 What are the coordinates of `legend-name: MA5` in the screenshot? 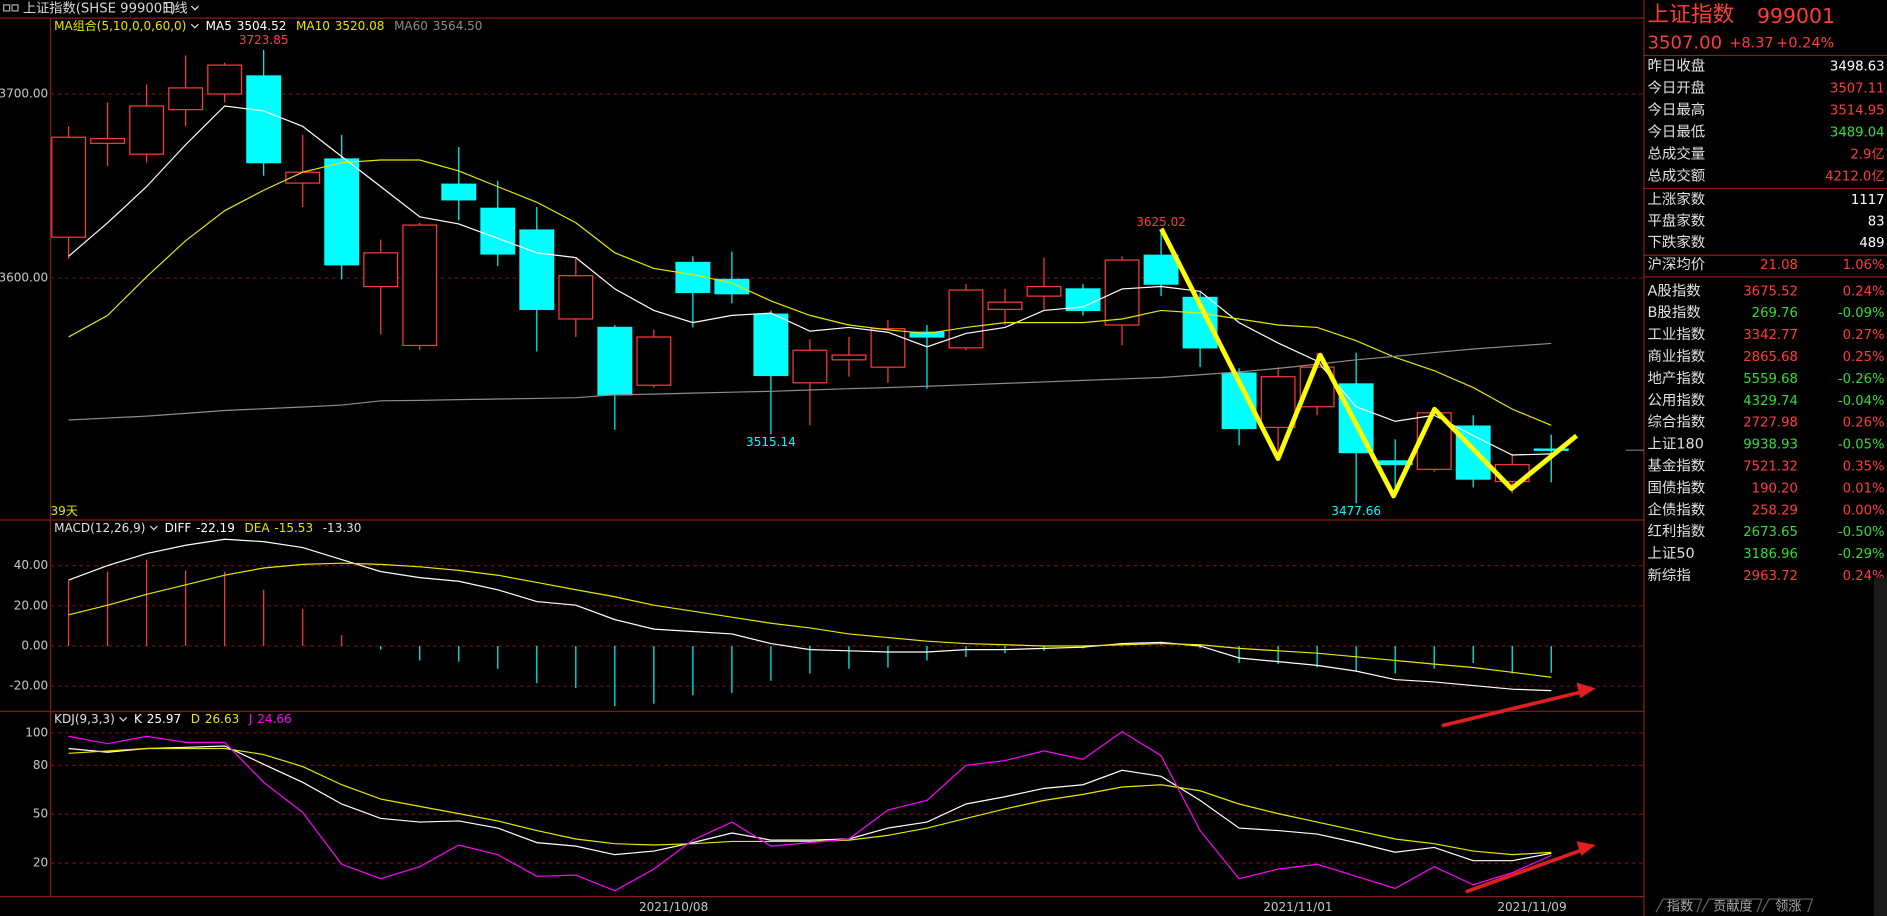 It's located at (219, 26).